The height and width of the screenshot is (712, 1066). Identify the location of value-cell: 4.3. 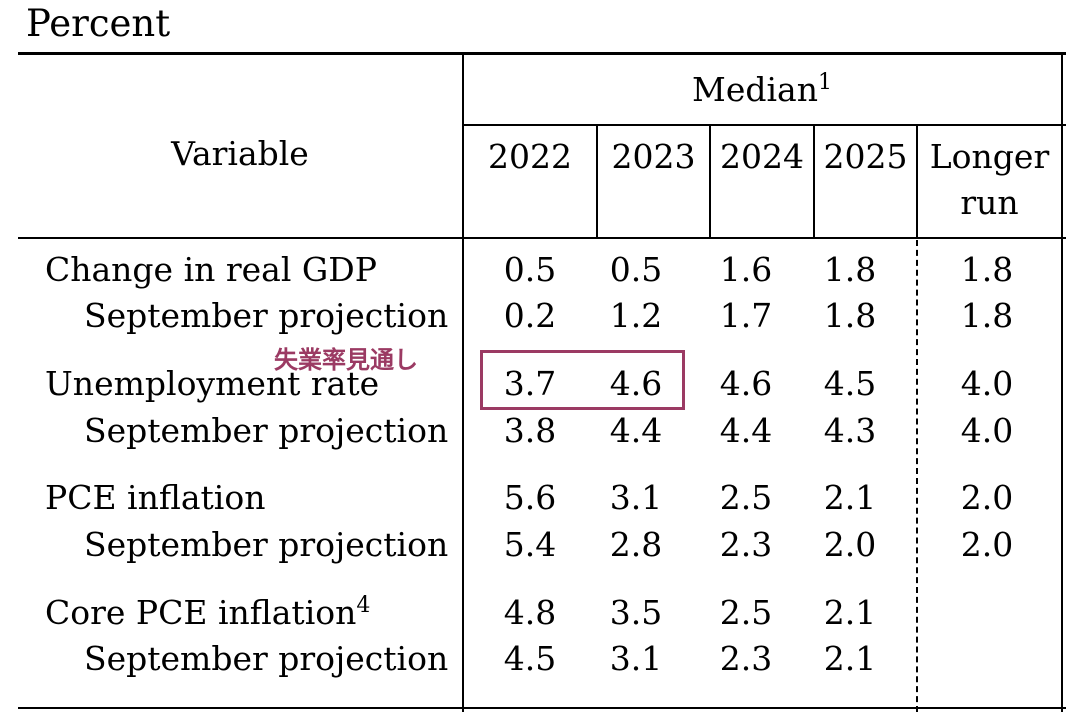
(850, 430).